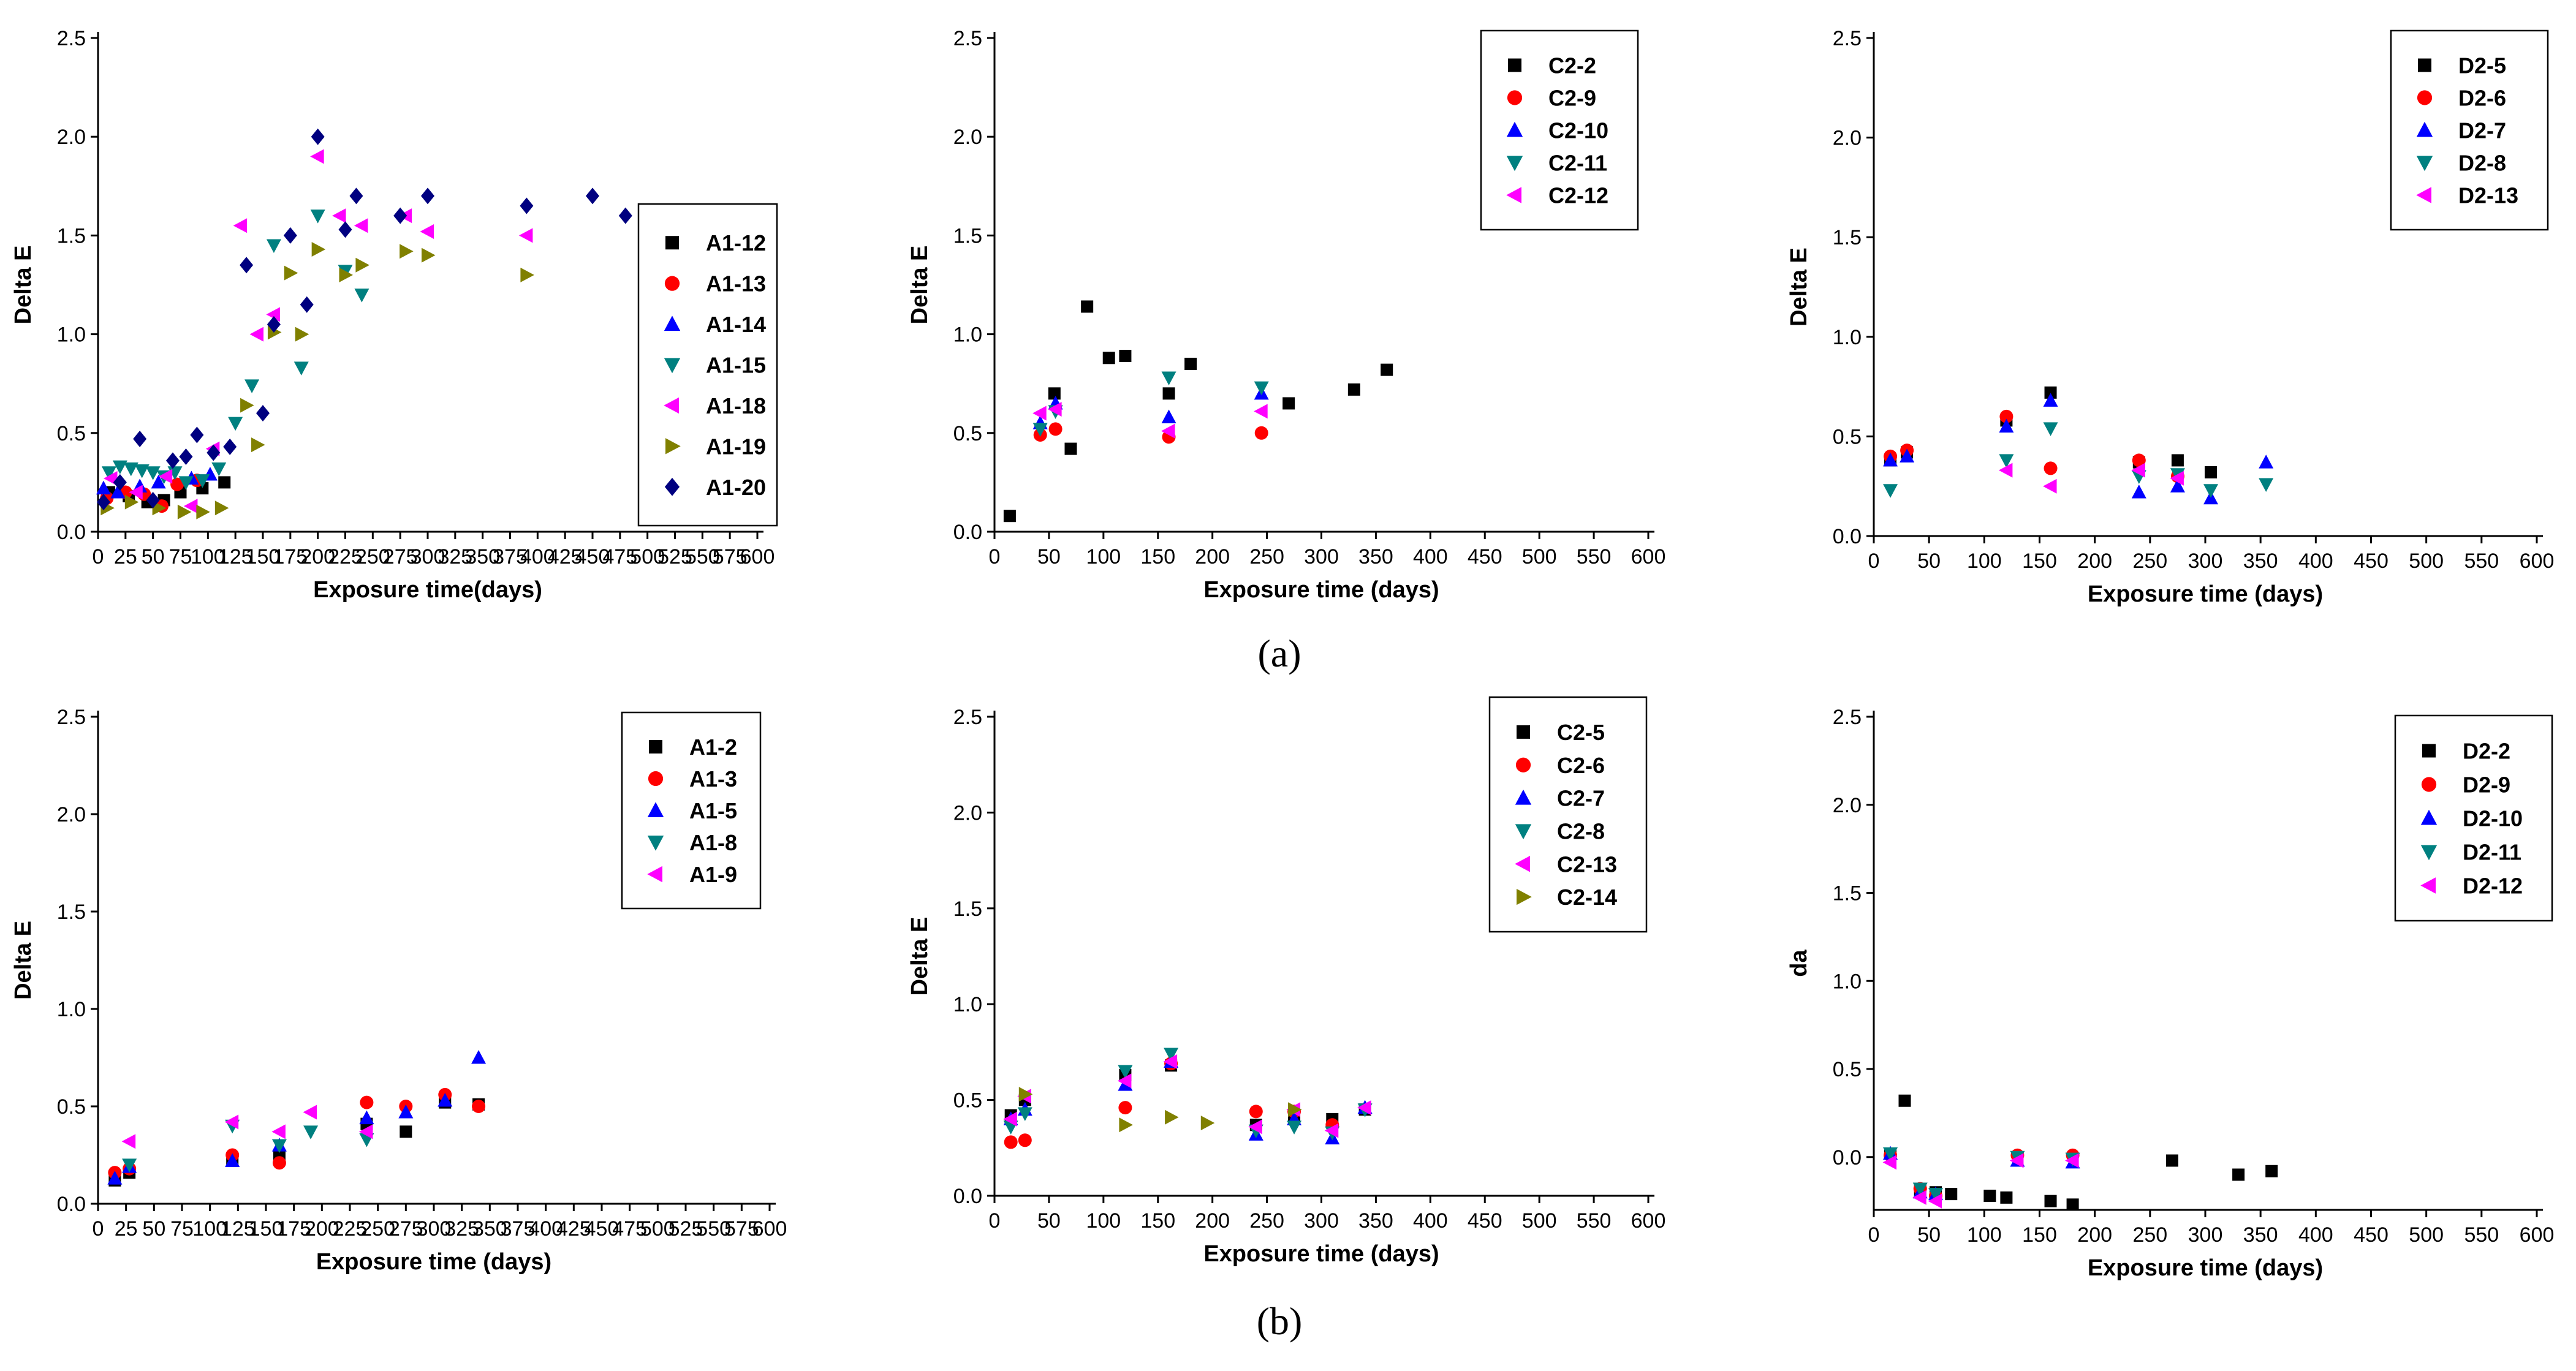 Image resolution: width=2576 pixels, height=1371 pixels. Describe the element at coordinates (2040, 1235) in the screenshot. I see `x-tick-label: 150` at that location.